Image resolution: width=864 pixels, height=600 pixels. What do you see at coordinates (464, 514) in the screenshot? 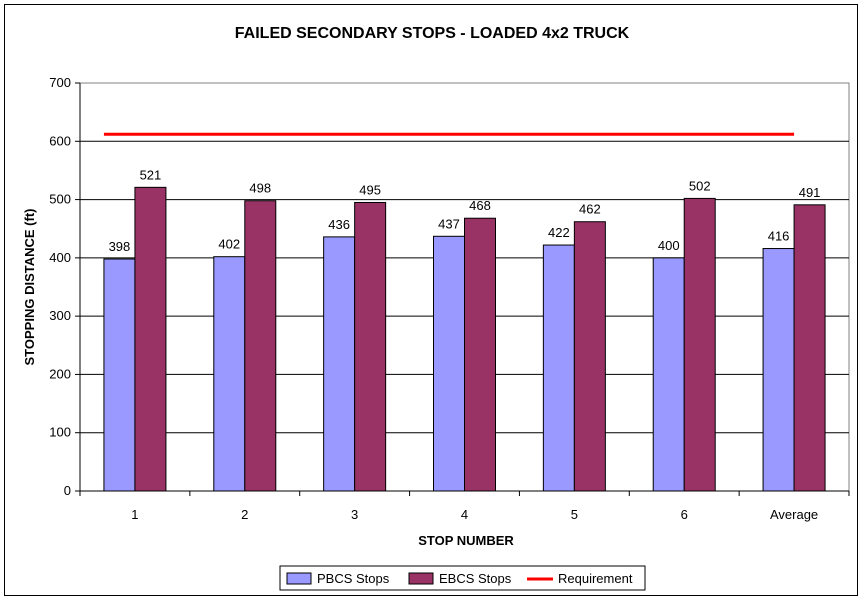
I see `x-tick-label-3: 4` at bounding box center [464, 514].